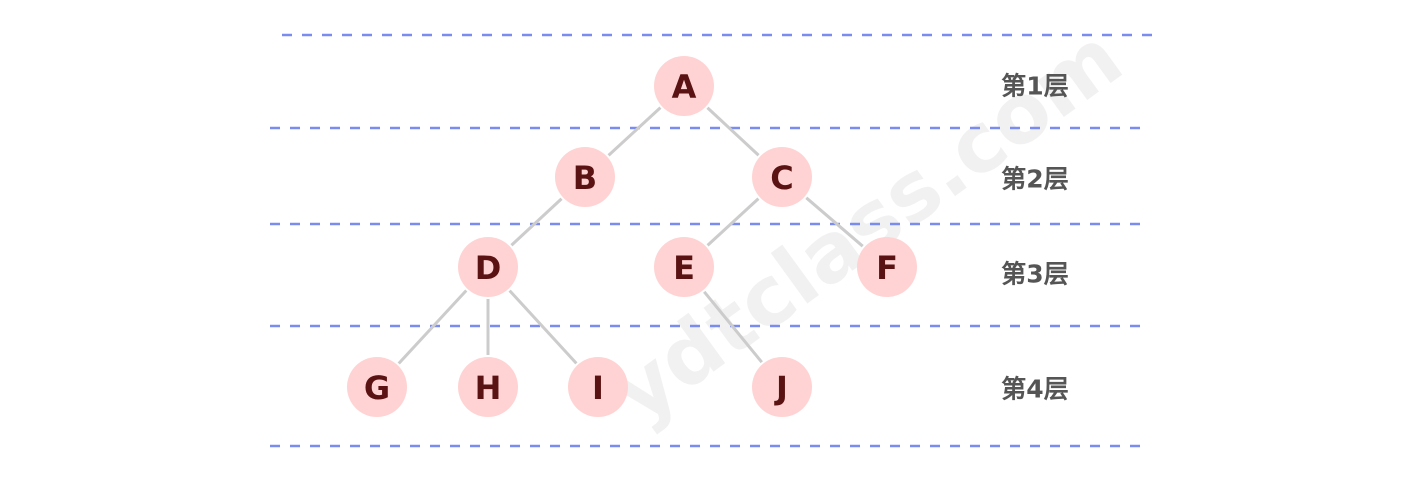 Image resolution: width=1425 pixels, height=480 pixels. I want to click on tree-edge-d-g, so click(432, 327).